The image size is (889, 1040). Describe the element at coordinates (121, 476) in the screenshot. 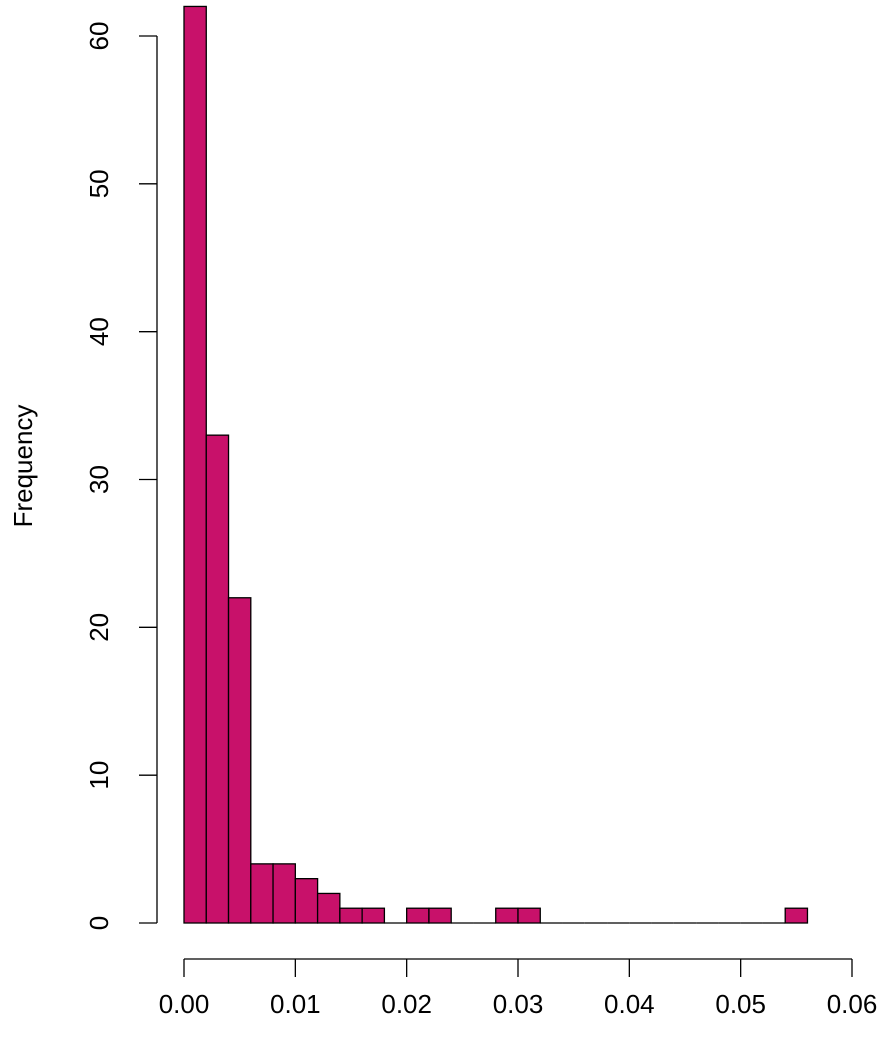

I see `y-axis: 0 10 20 30 40 50 60` at that location.